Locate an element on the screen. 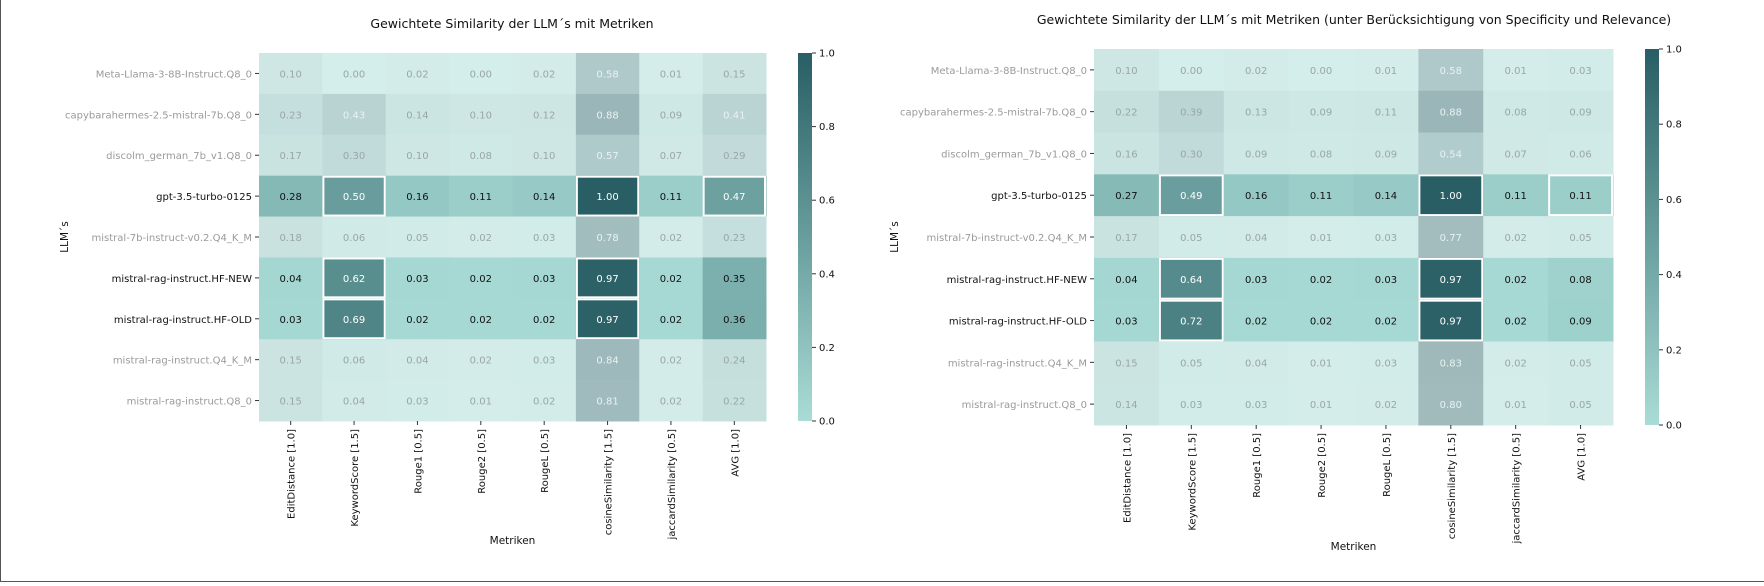  column-label: AVG [1.0] is located at coordinates (735, 453).